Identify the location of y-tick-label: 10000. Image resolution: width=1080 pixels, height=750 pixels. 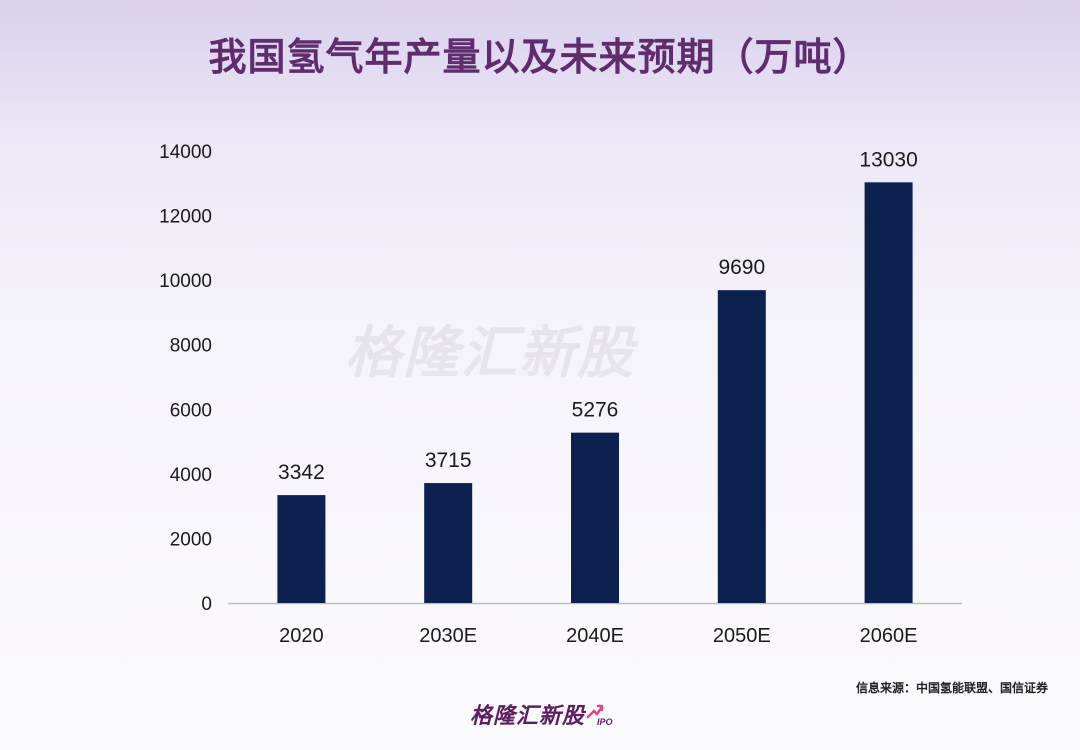
(185, 281).